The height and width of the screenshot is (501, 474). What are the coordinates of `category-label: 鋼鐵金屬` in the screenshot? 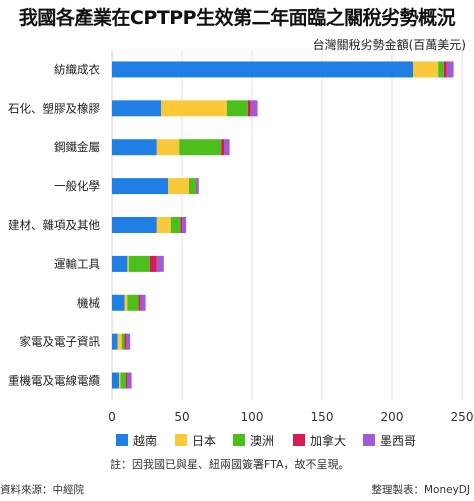 It's located at (77, 147).